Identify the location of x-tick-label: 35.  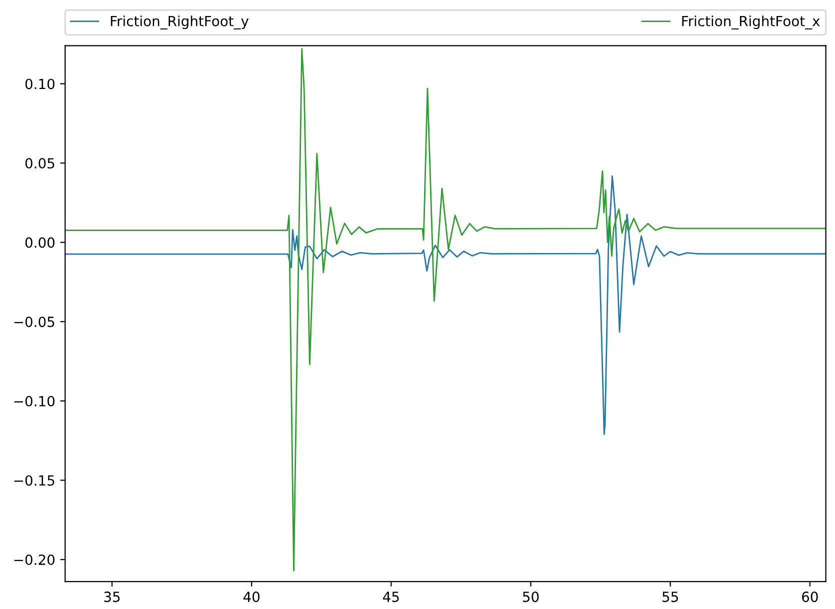
(112, 597).